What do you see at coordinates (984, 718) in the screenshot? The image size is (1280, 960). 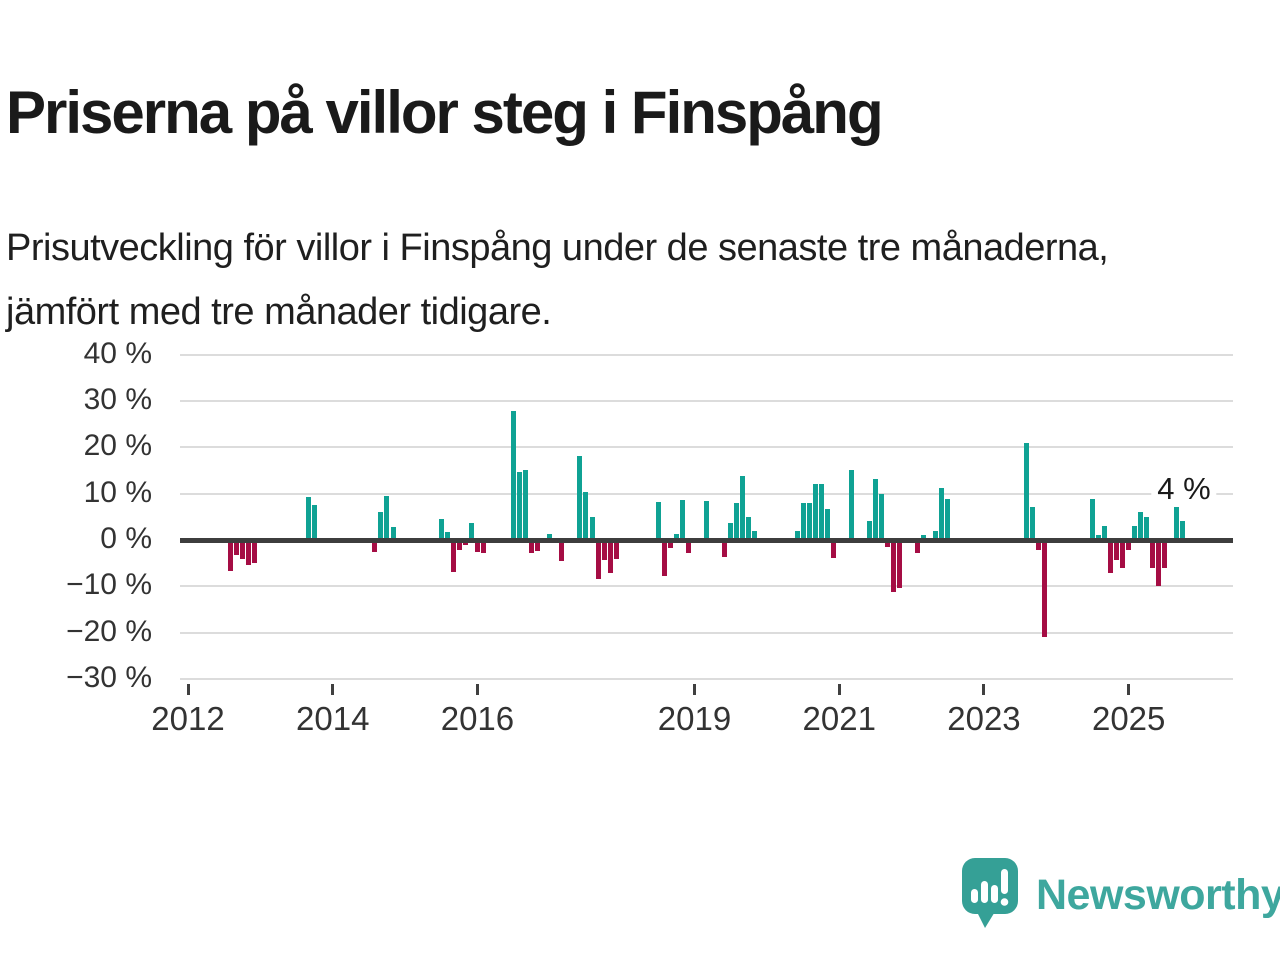 I see `x-axis-label: 2023` at bounding box center [984, 718].